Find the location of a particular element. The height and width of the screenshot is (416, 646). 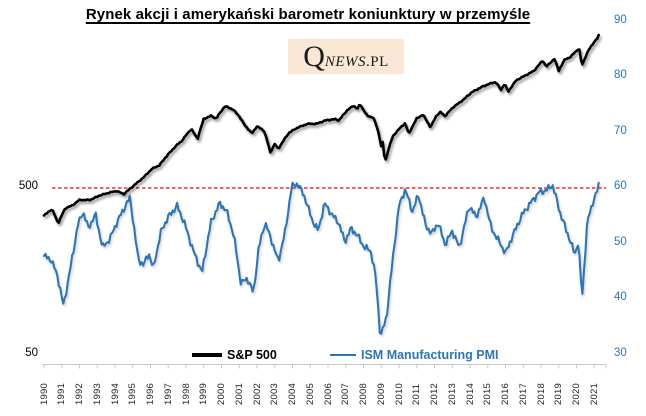

qnews-logo: Q NEWS .PL is located at coordinates (346, 56).